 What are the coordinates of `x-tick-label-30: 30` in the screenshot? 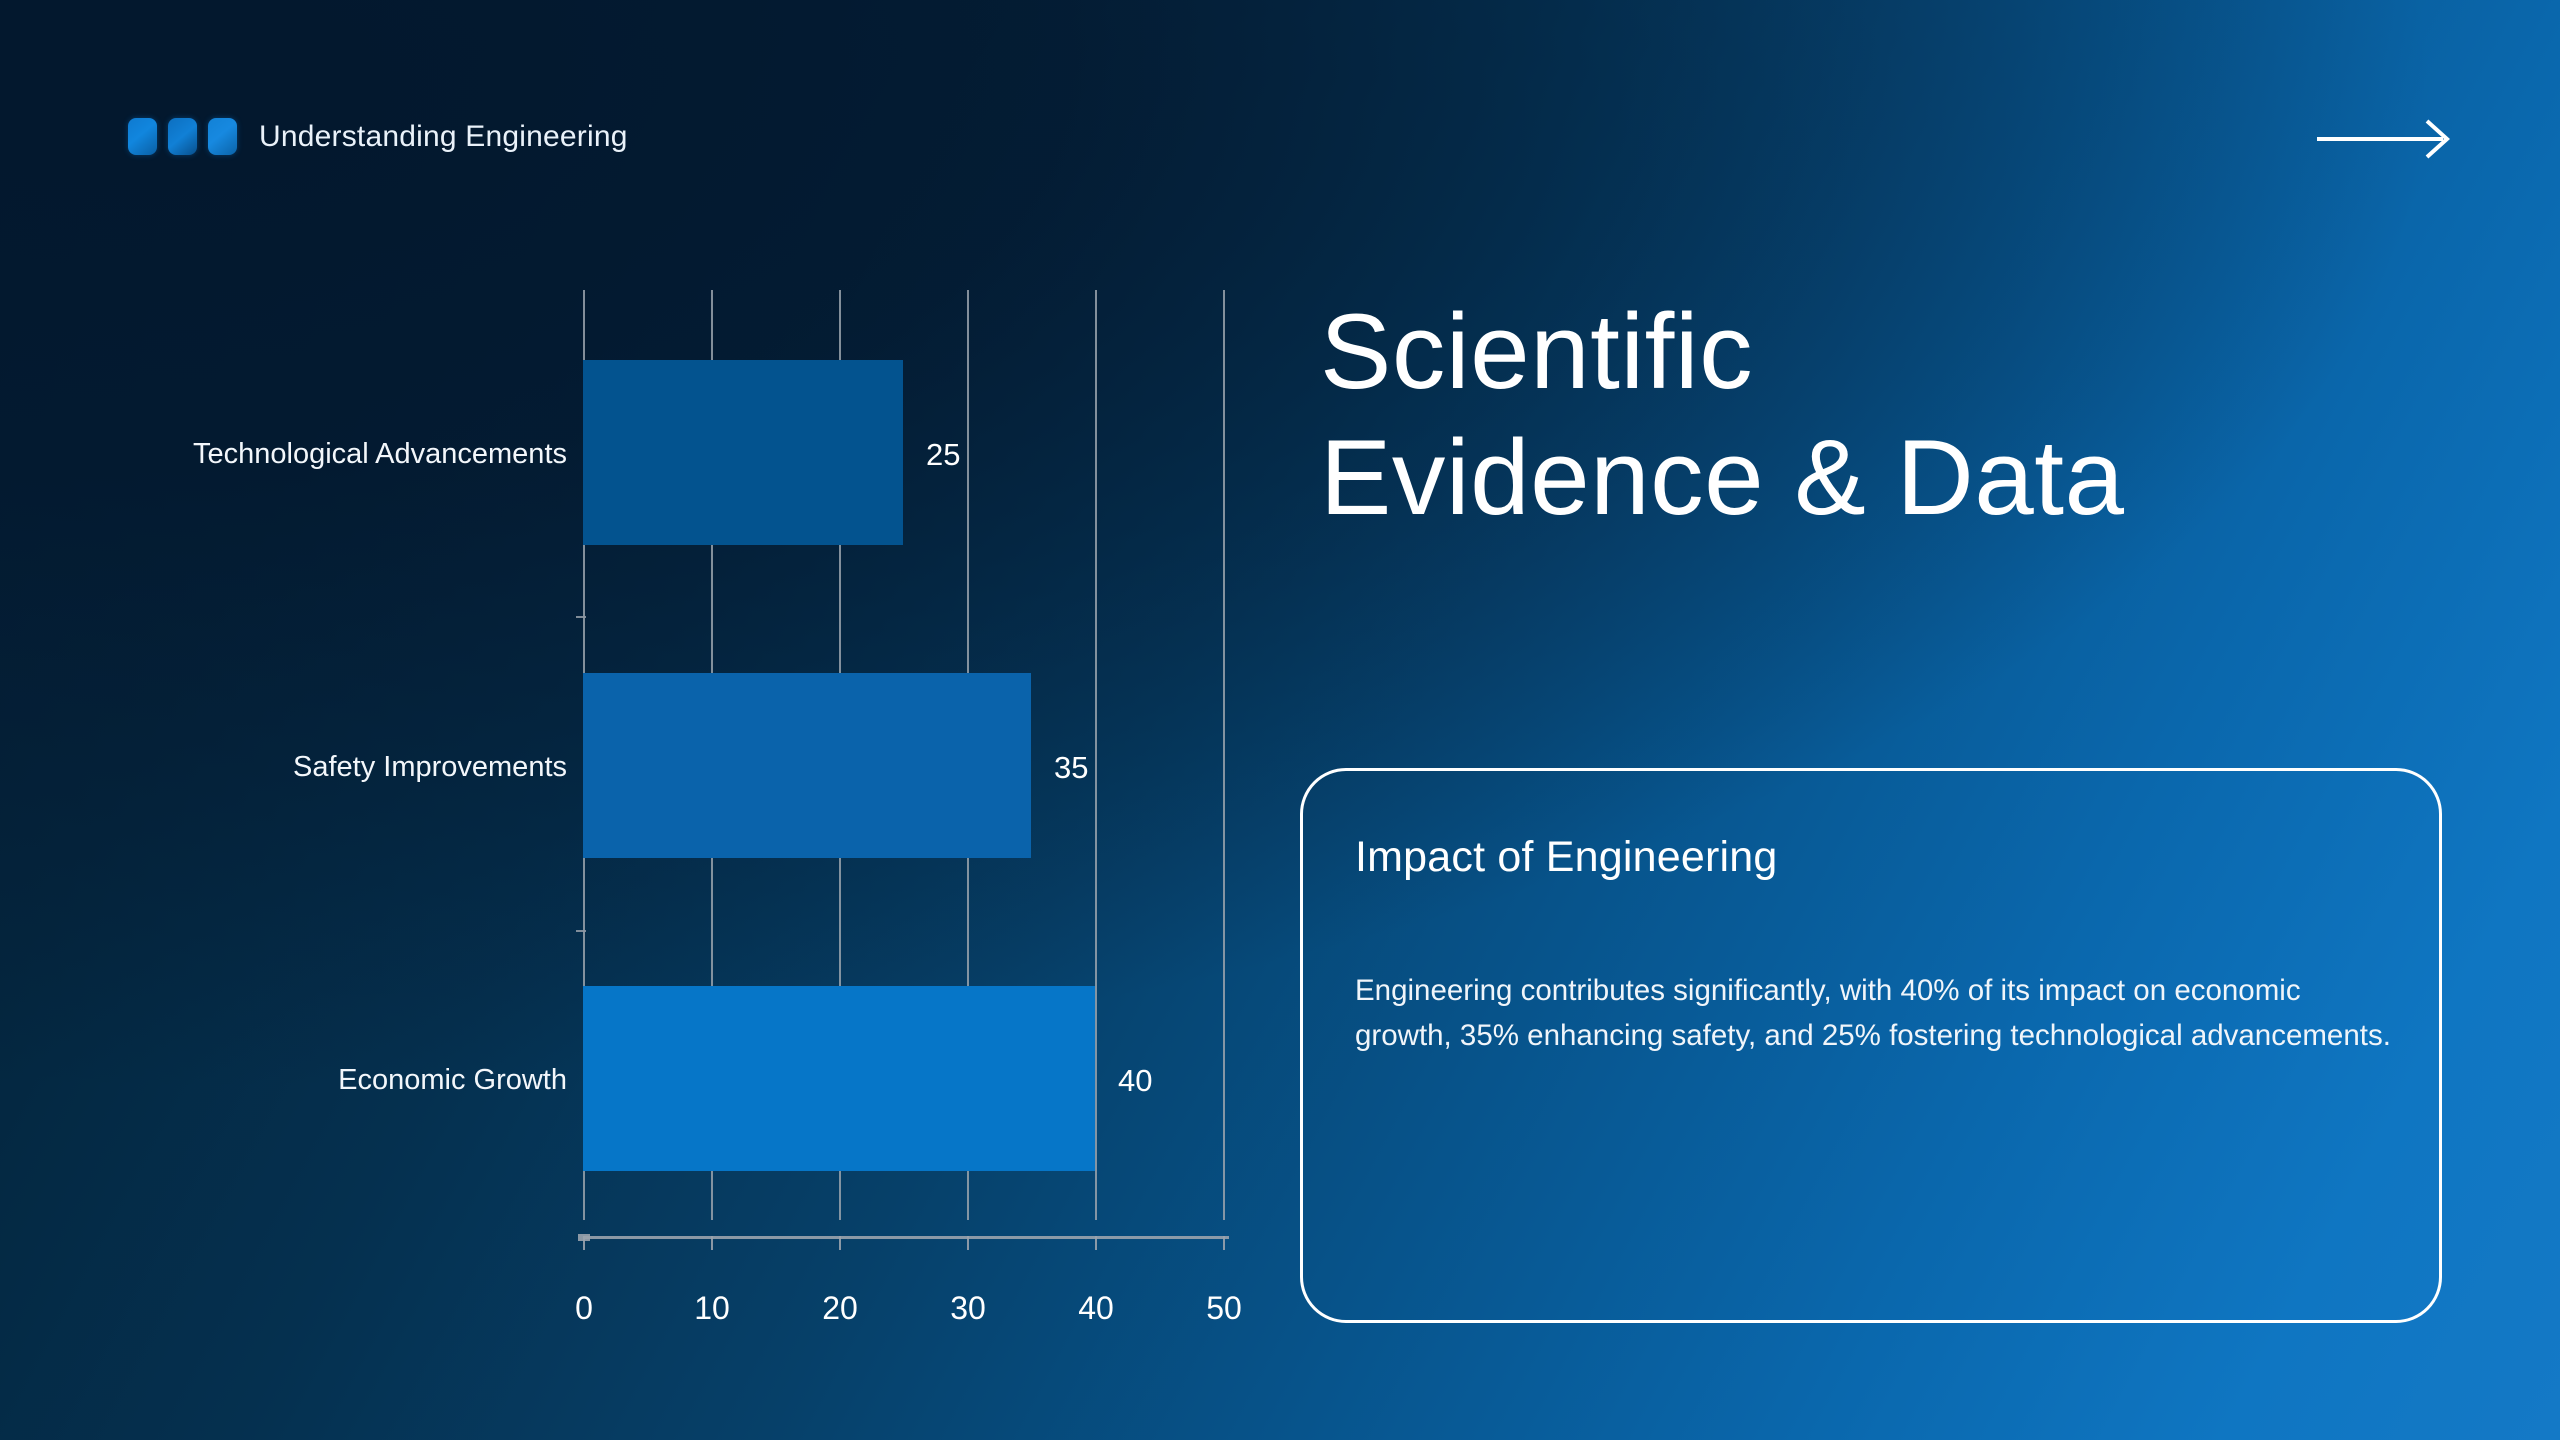 It's located at (968, 1308).